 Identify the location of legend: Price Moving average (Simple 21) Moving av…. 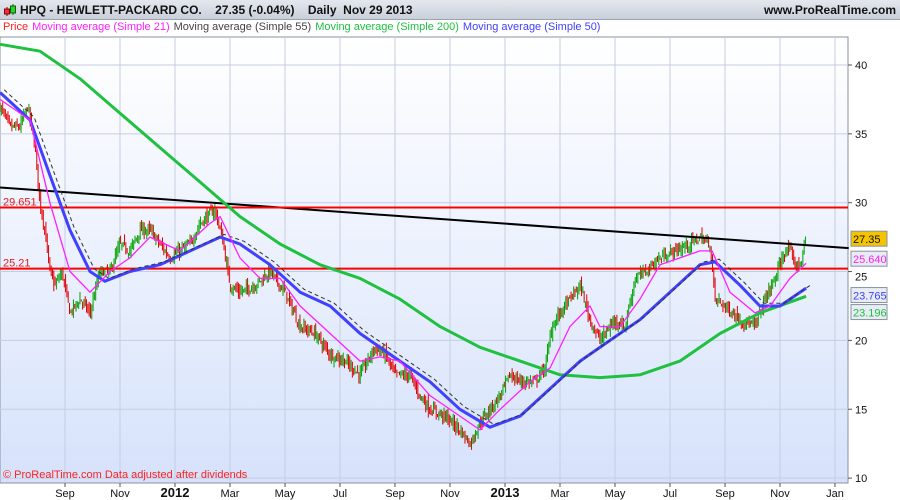
(303, 27).